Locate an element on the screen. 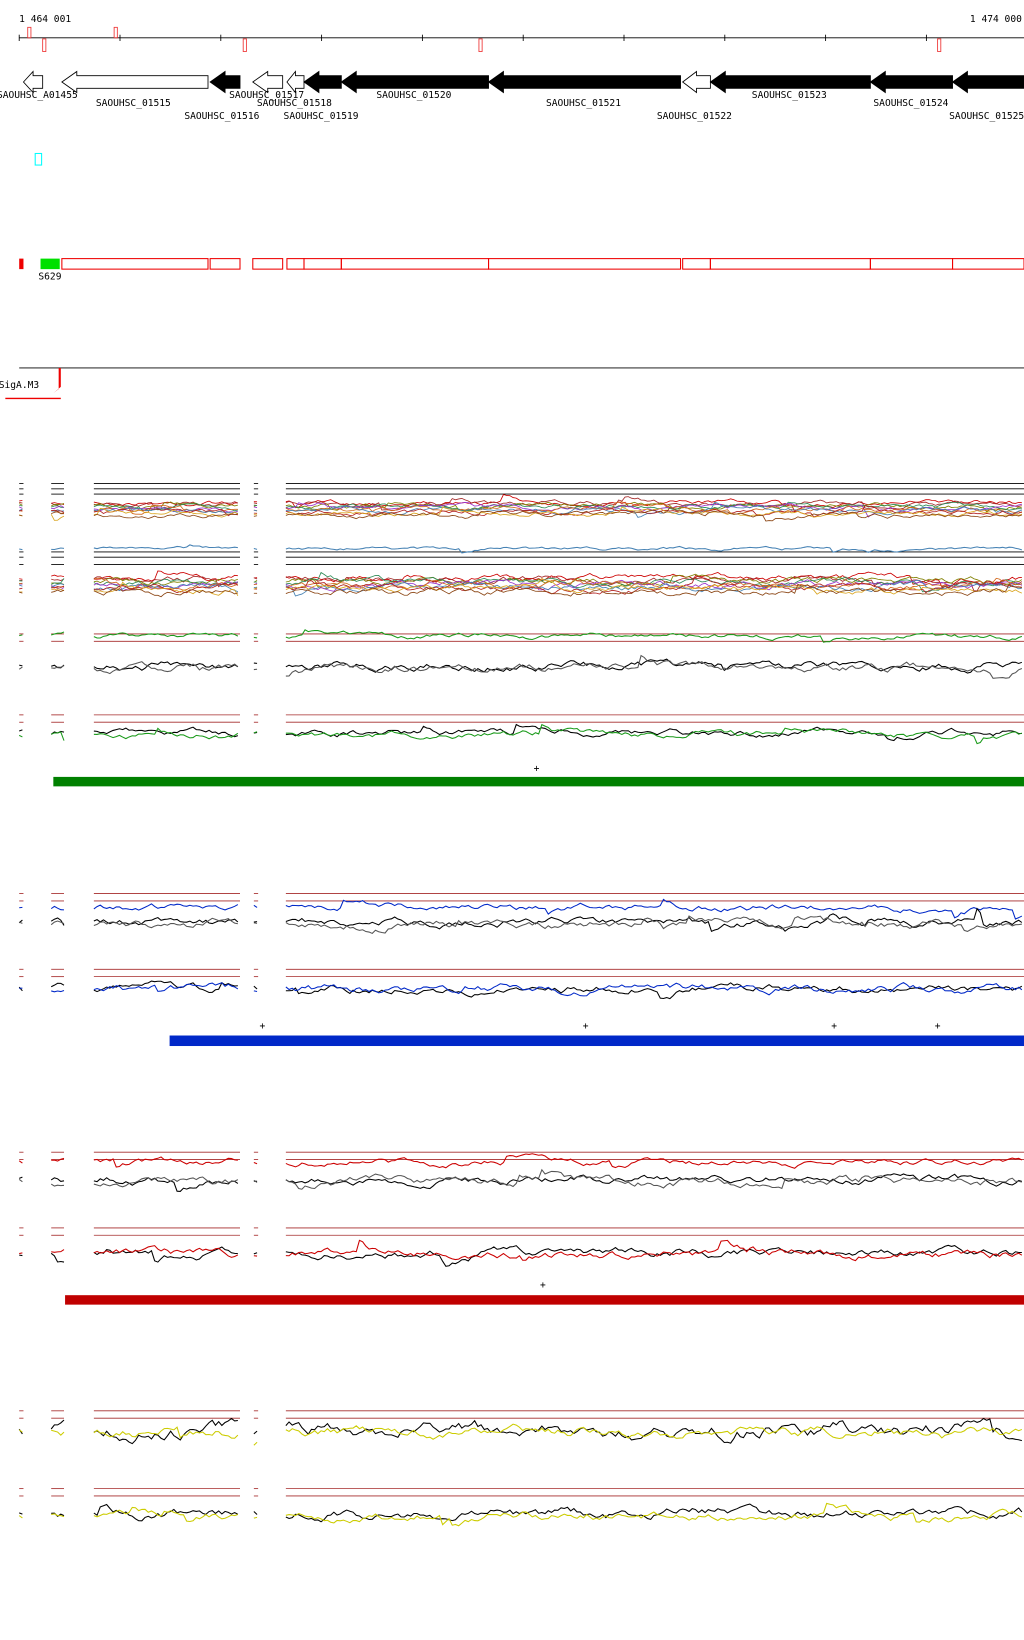 The height and width of the screenshot is (1640, 1024). start-coordinate: 1 464 001 is located at coordinates (45, 19).